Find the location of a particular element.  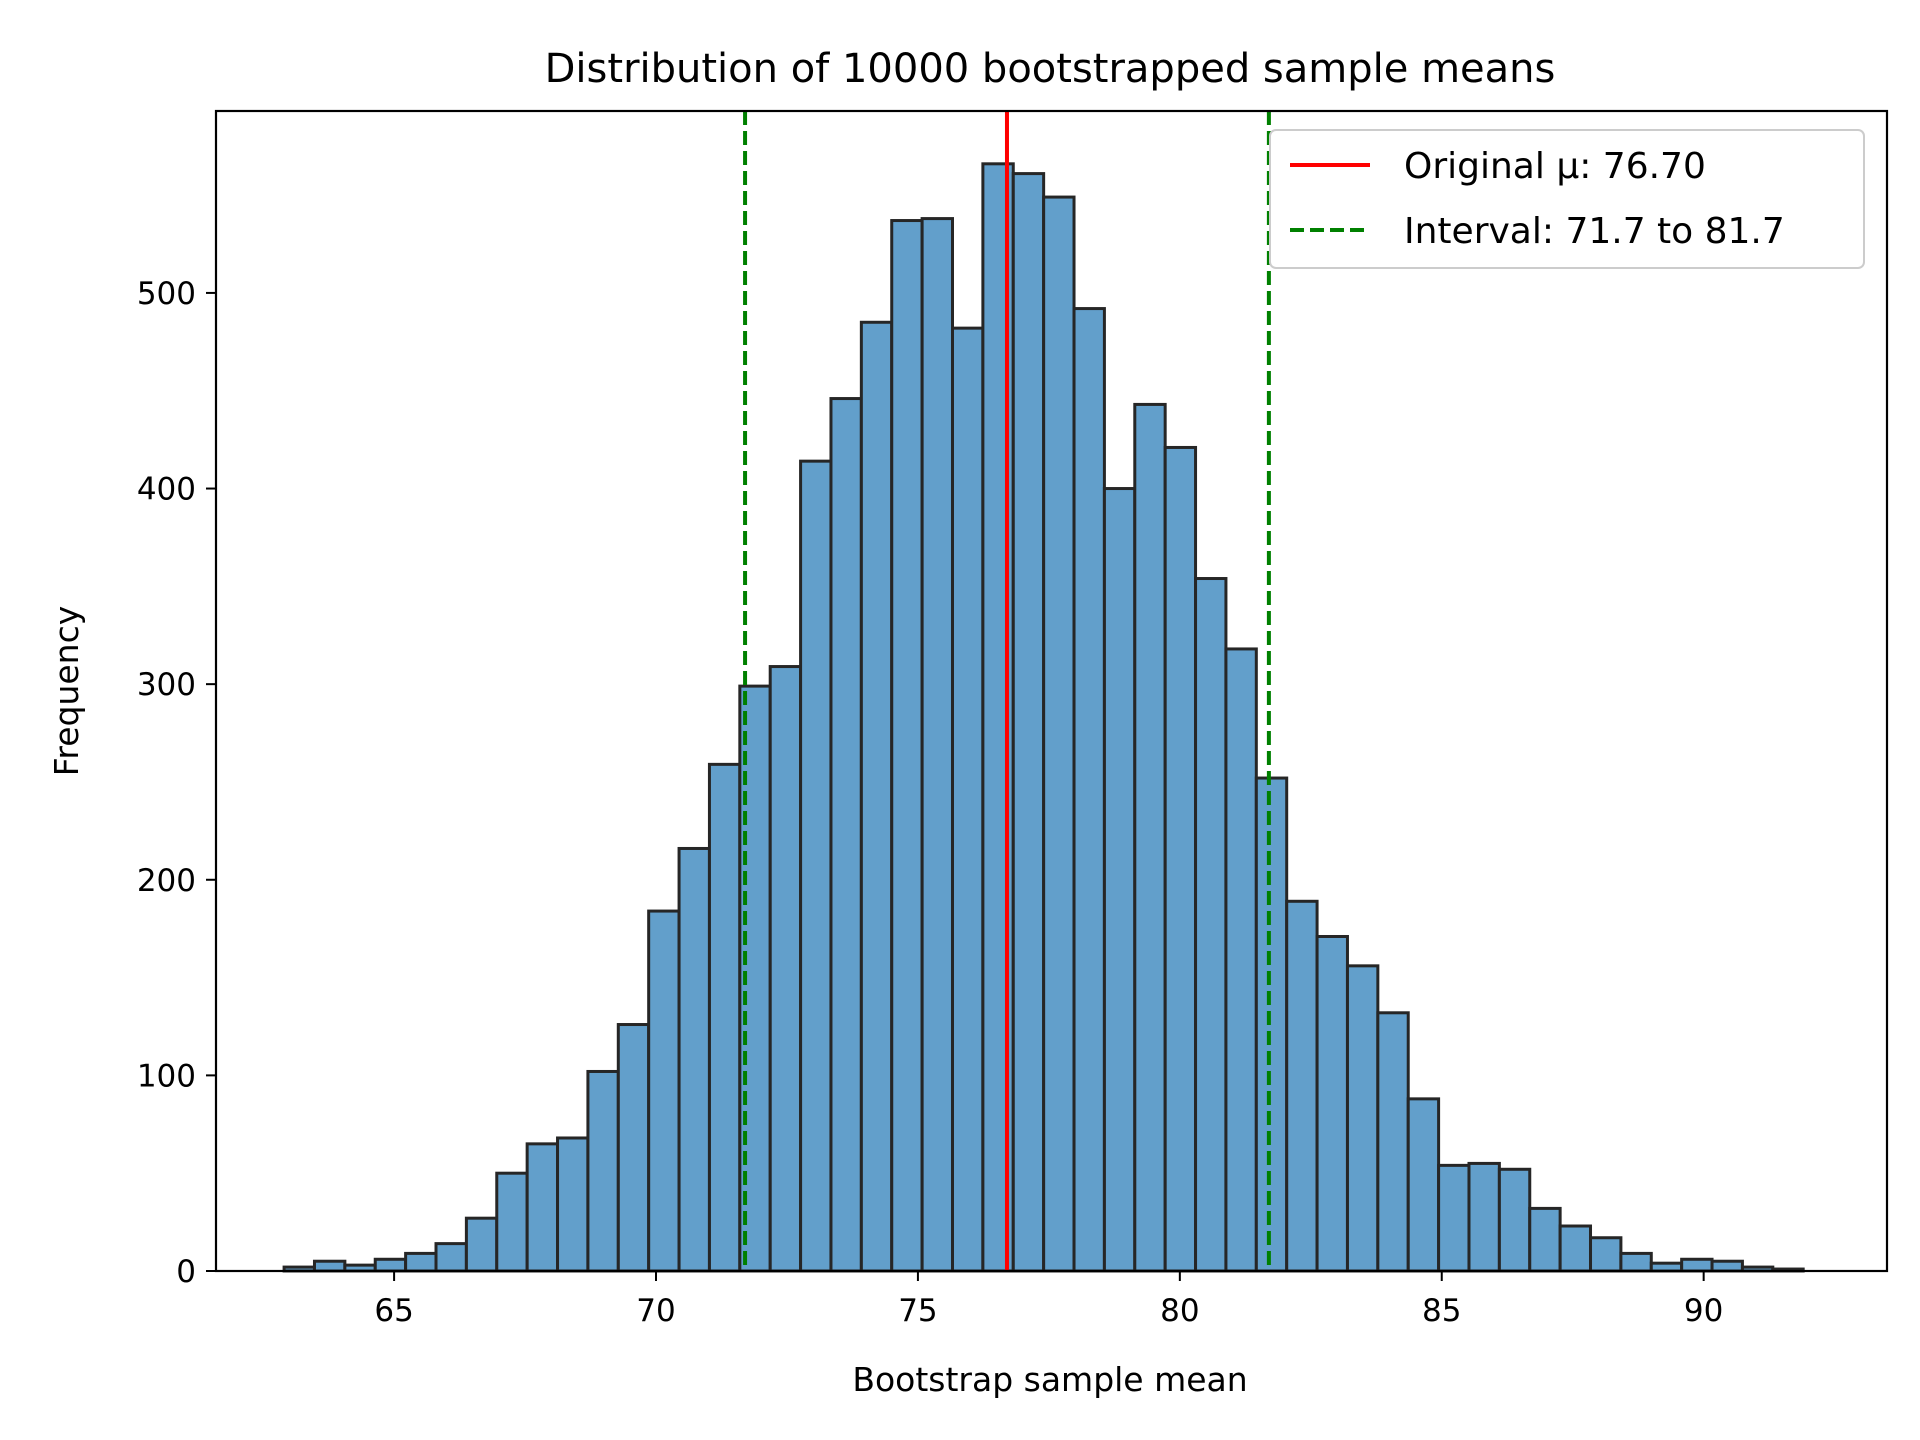

y-axis-ticks: 0 100 200 300 400 500 is located at coordinates (176, 783).